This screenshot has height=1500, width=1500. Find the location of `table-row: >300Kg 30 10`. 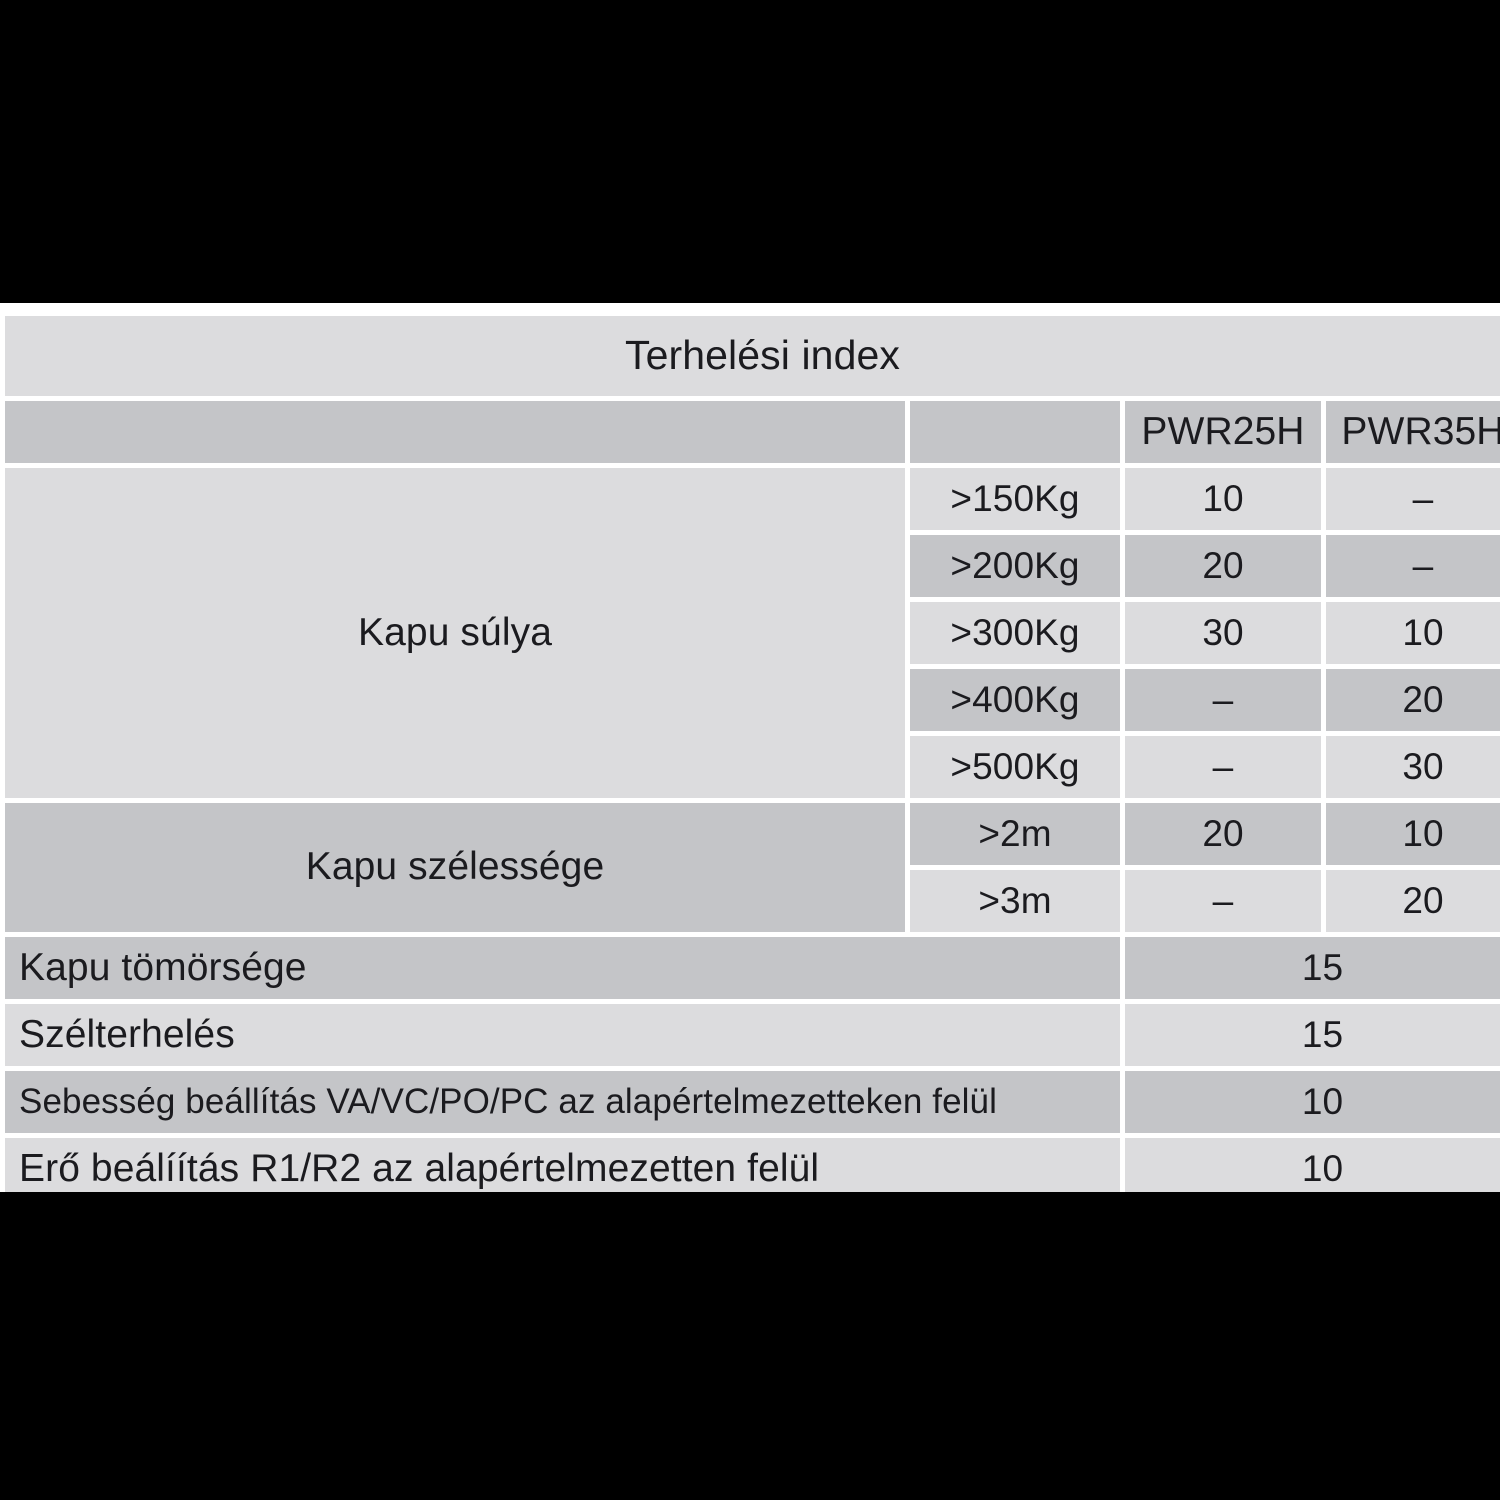

table-row: >300Kg 30 10 is located at coordinates (752, 633).